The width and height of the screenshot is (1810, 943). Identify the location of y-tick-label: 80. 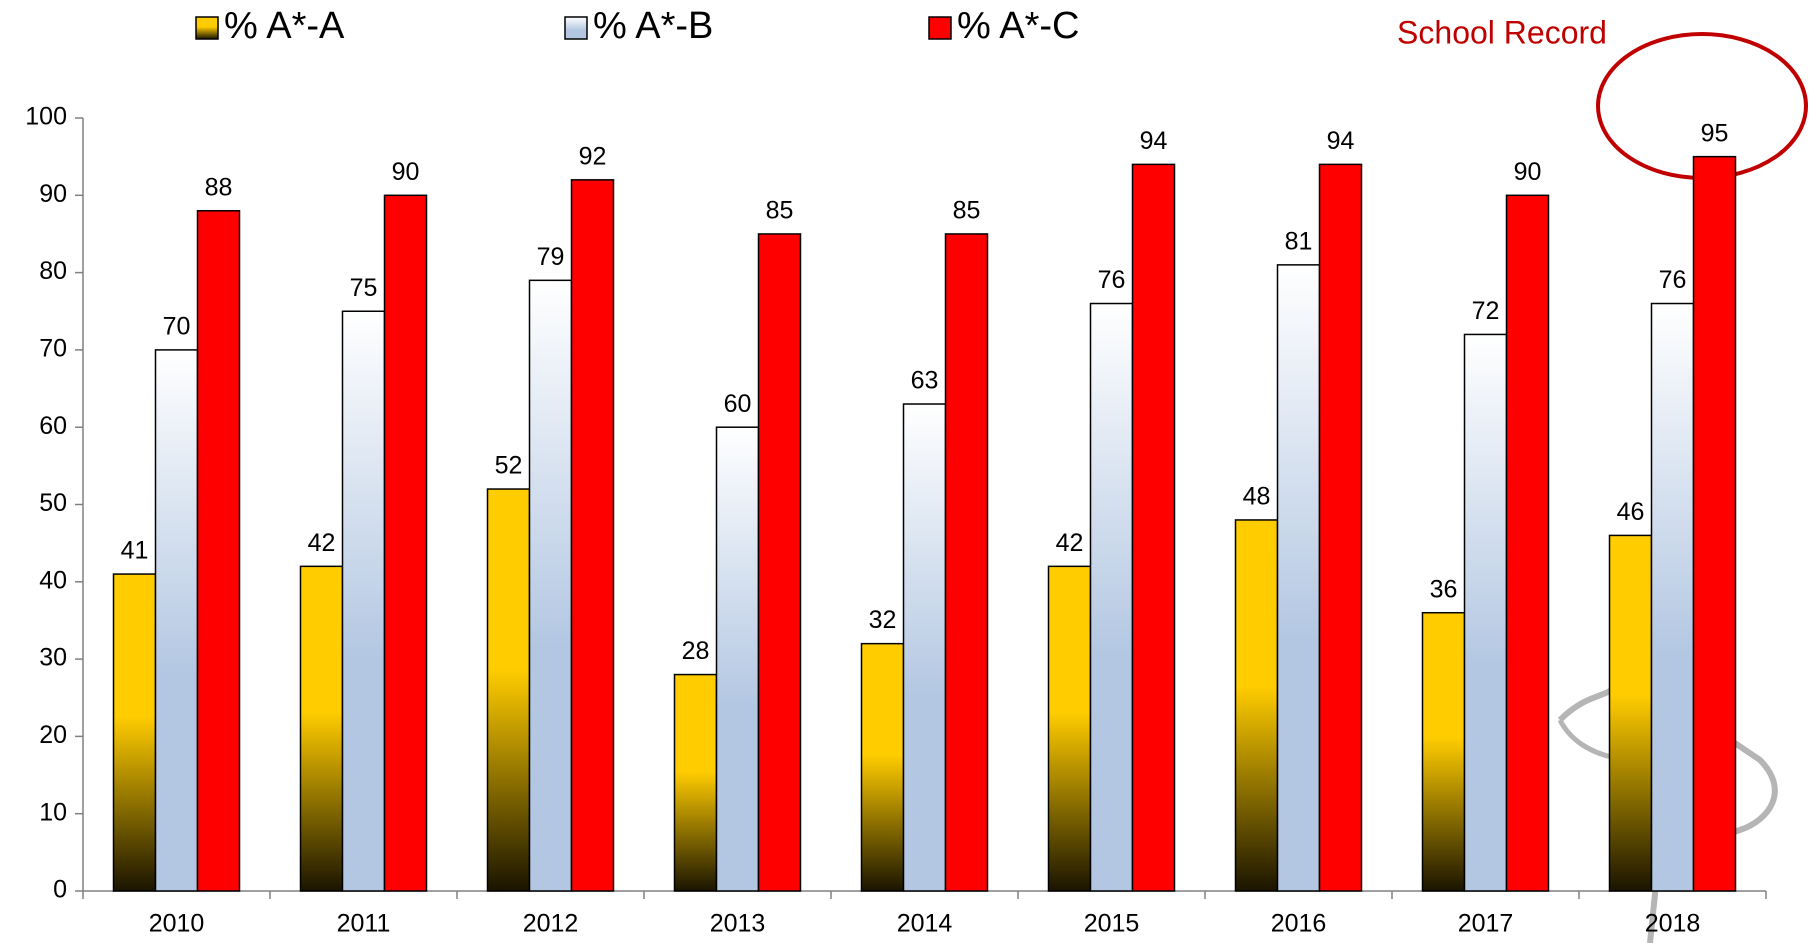
(53, 271).